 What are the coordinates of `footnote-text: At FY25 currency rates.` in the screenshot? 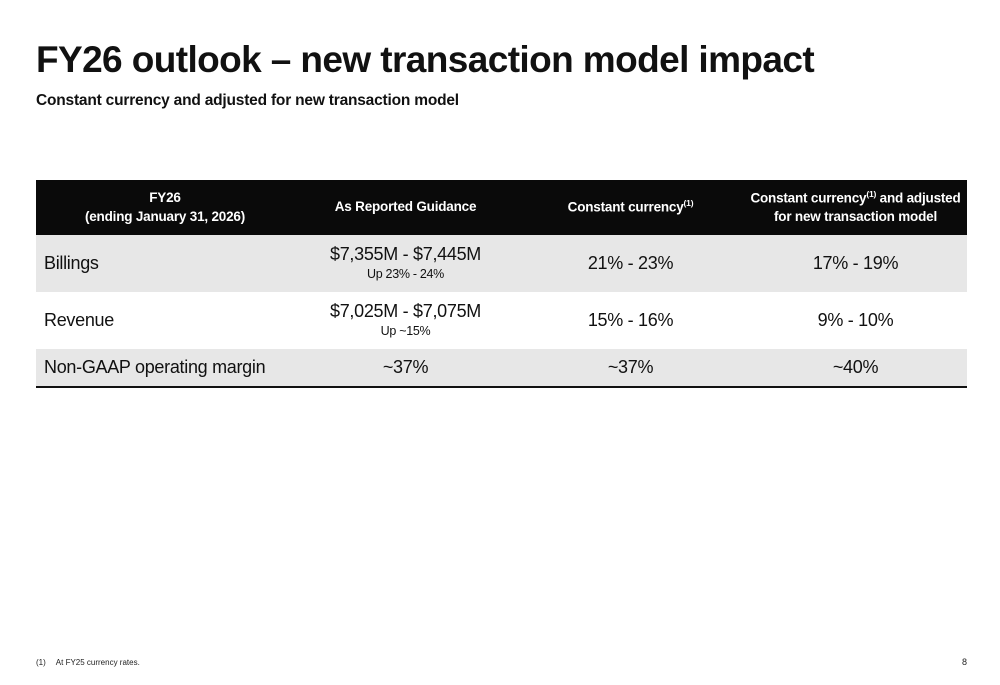 It's located at (97, 662).